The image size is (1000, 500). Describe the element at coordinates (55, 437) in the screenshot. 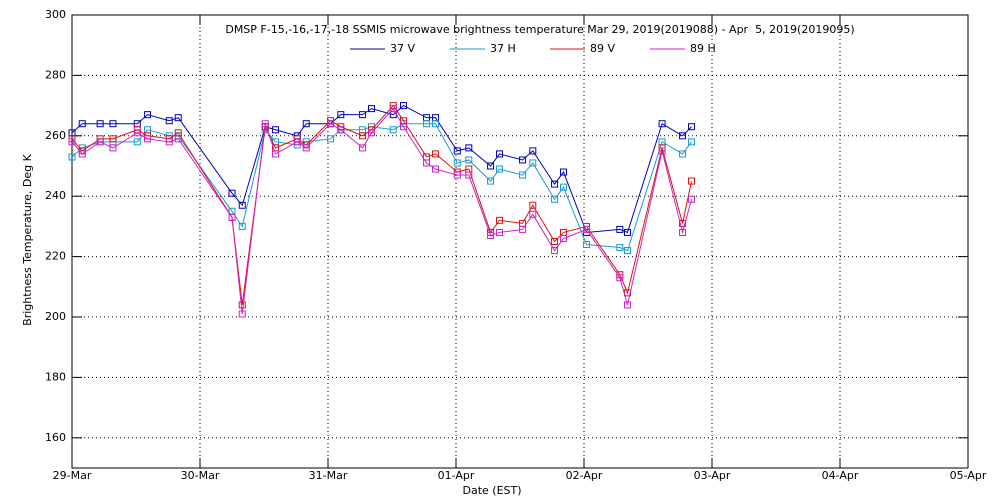

I see `y-tick-label: 160` at that location.